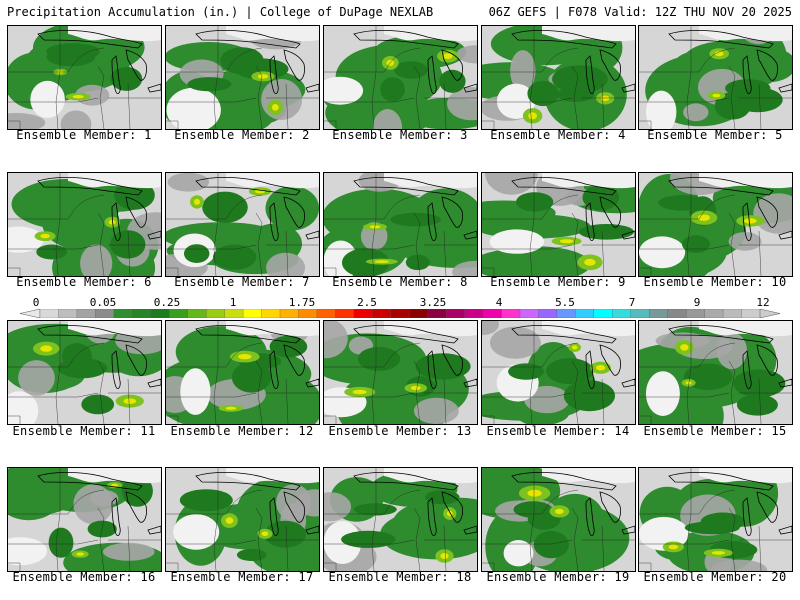 The height and width of the screenshot is (600, 800). Describe the element at coordinates (715, 135) in the screenshot. I see `member-label: Ensemble Member: 5` at that location.